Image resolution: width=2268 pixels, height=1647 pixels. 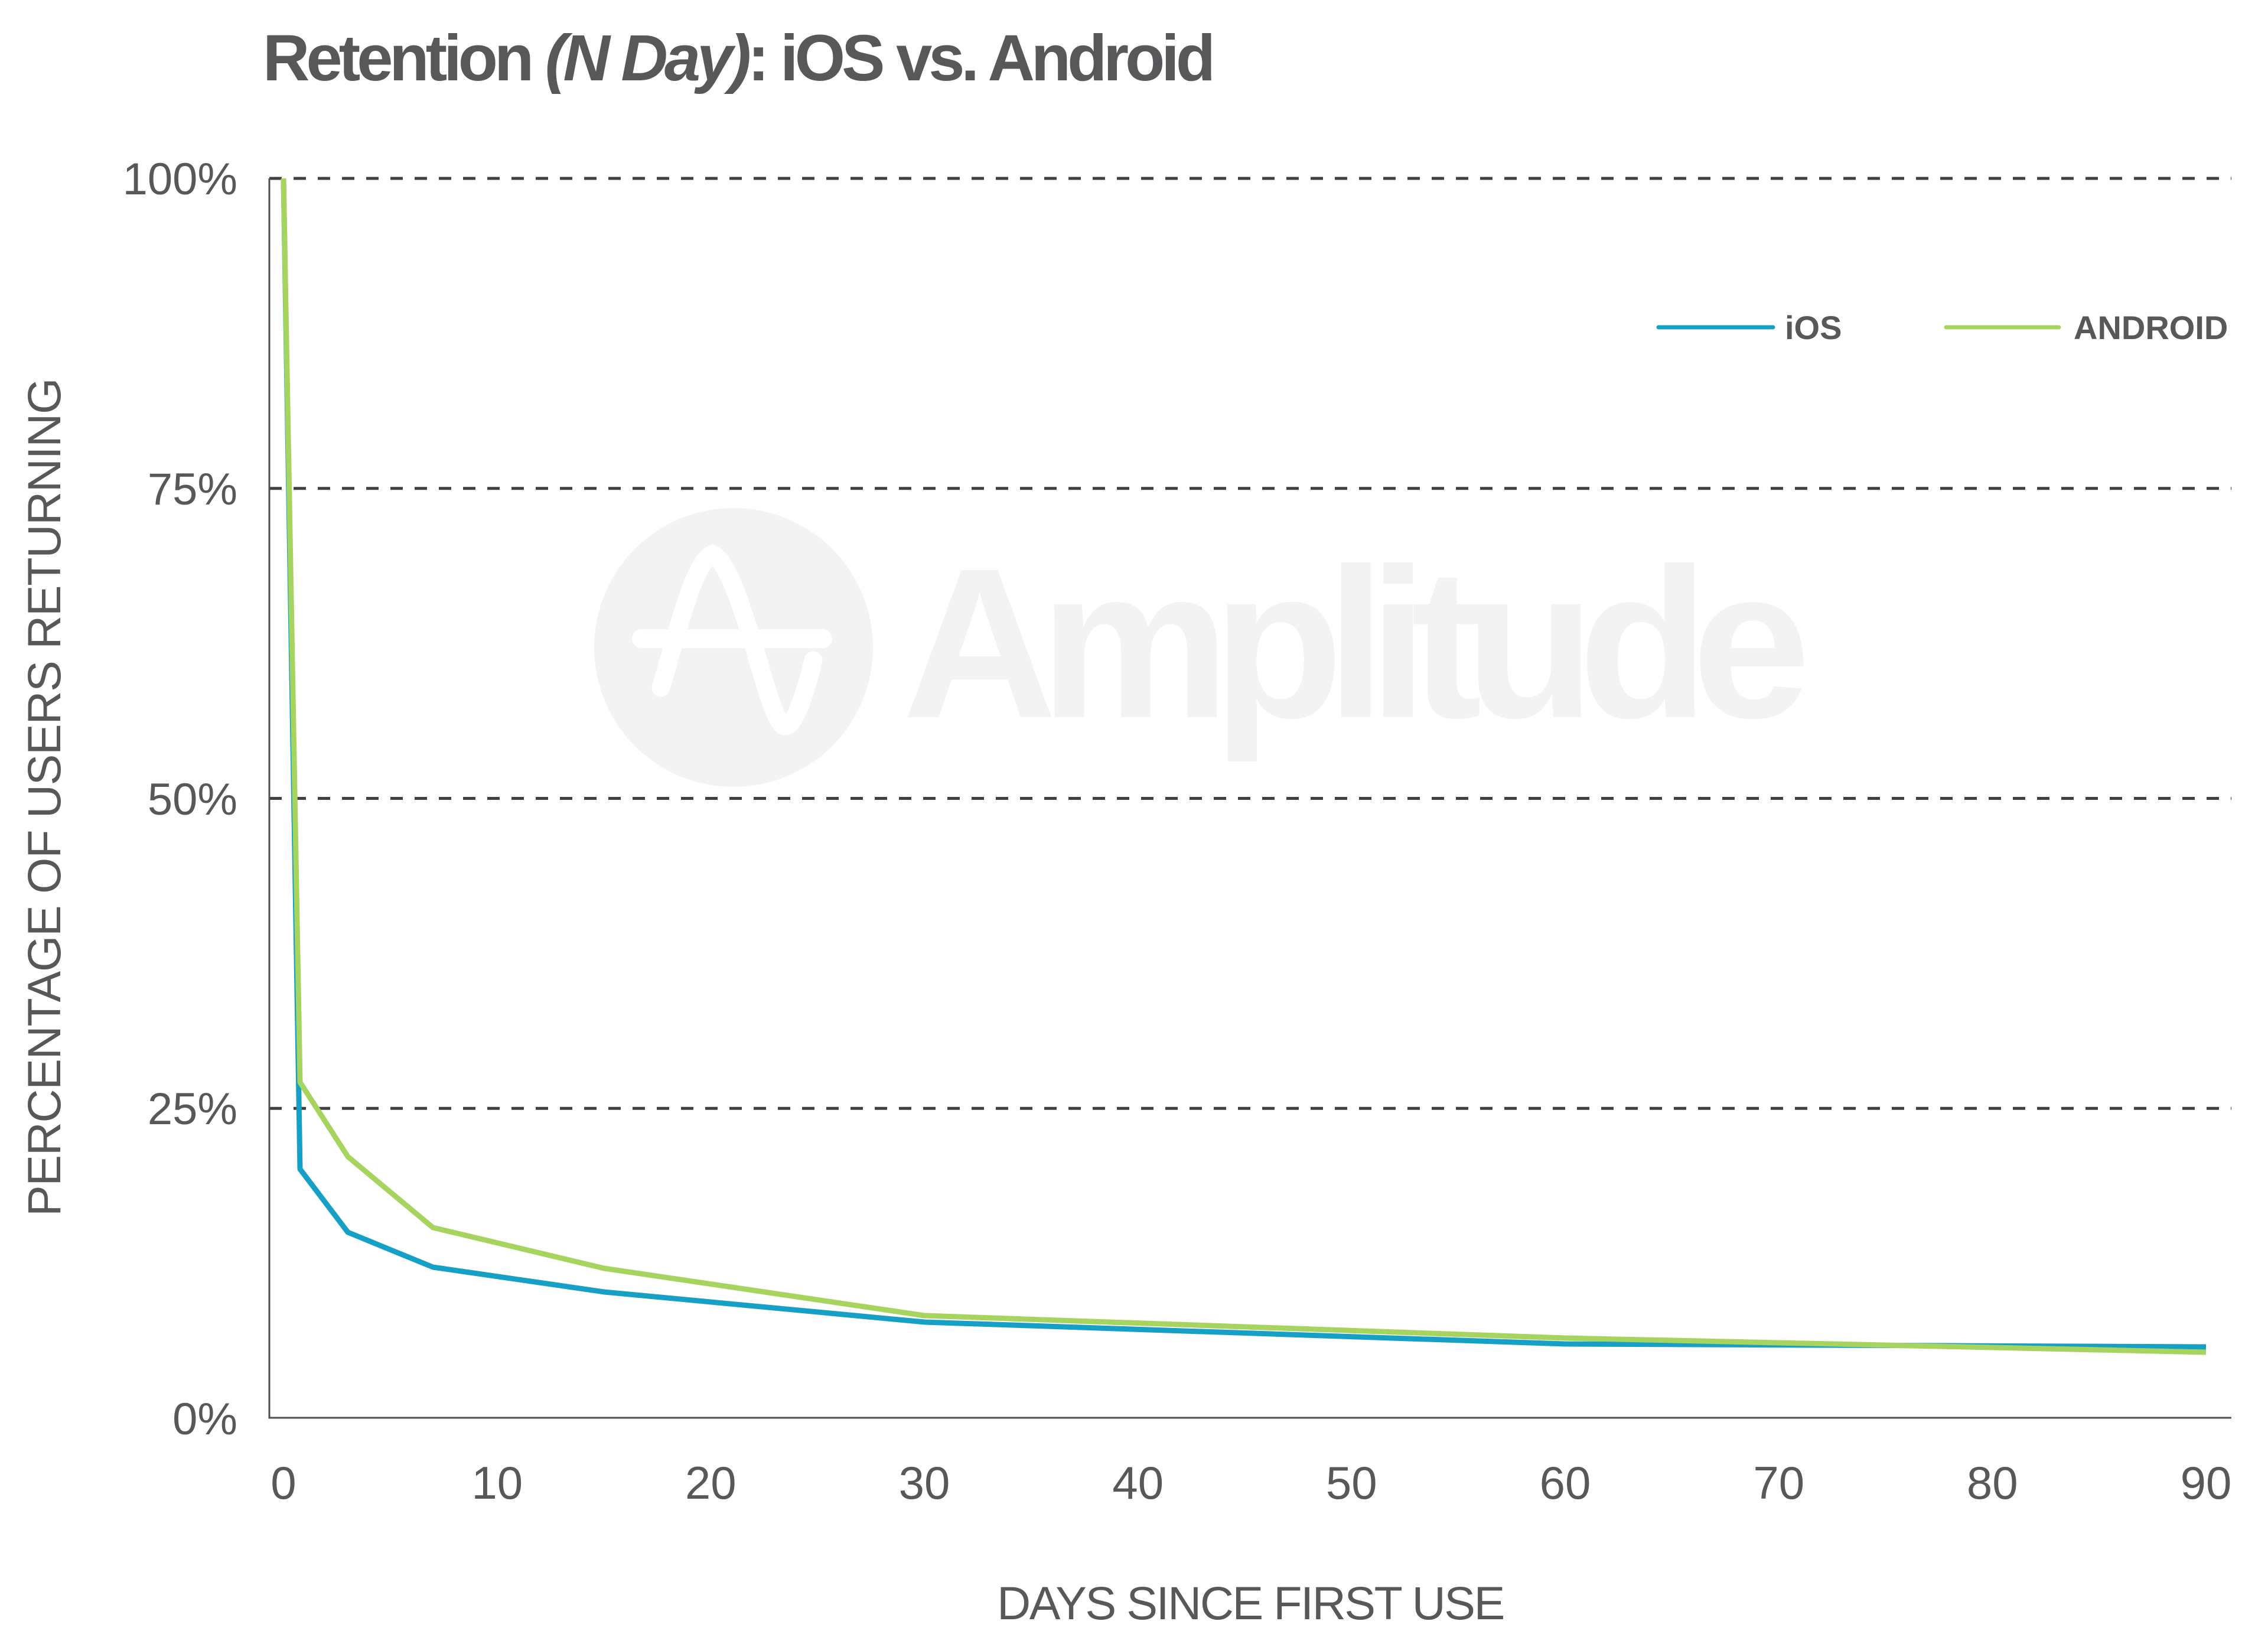 What do you see at coordinates (1992, 1483) in the screenshot?
I see `svg-text: 80` at bounding box center [1992, 1483].